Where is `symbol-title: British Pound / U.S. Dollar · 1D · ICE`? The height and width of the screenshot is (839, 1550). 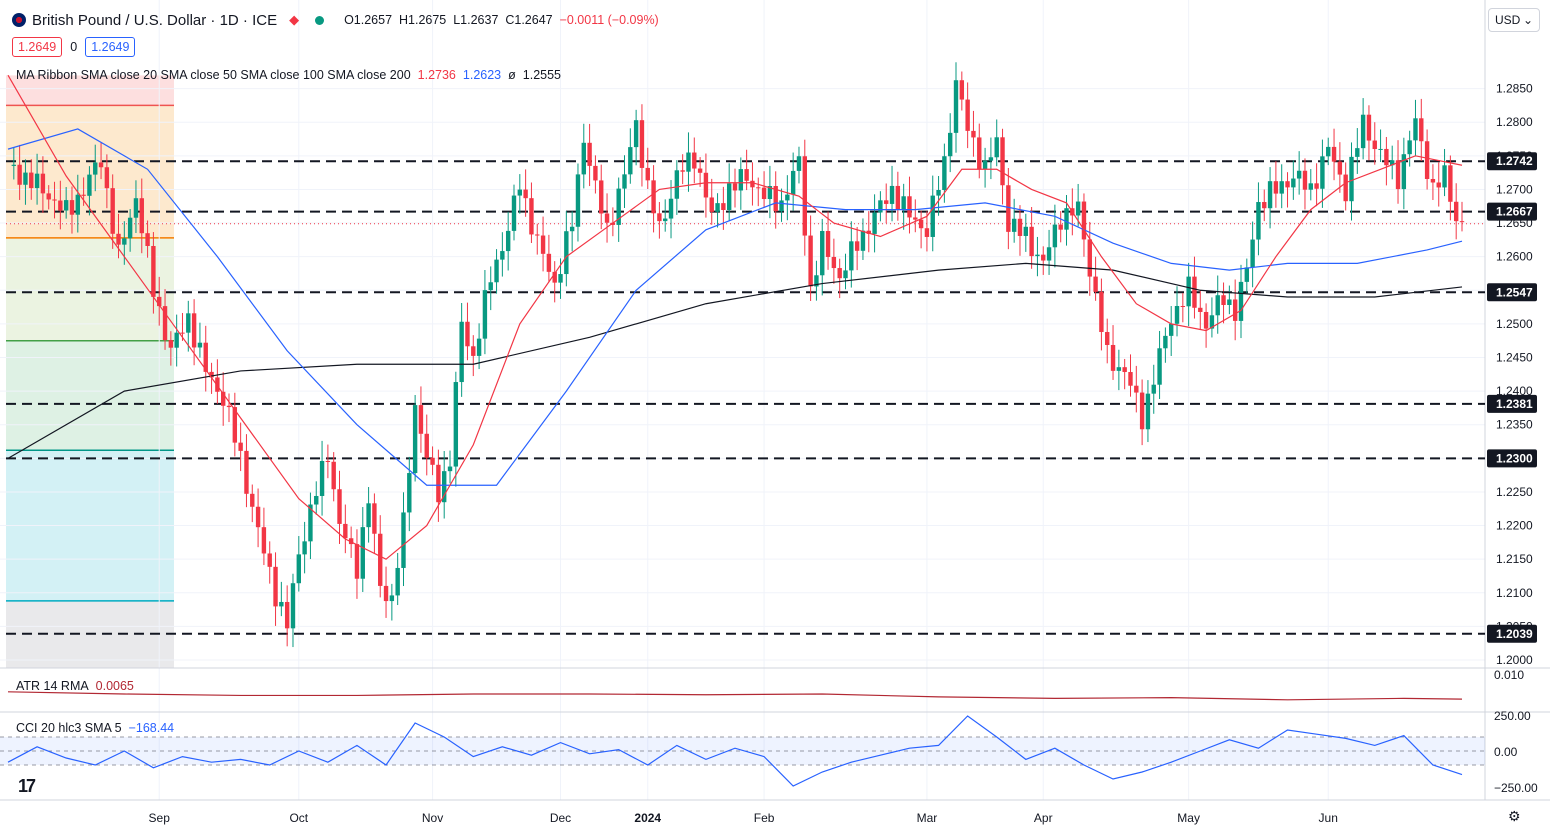 symbol-title: British Pound / U.S. Dollar · 1D · ICE is located at coordinates (155, 20).